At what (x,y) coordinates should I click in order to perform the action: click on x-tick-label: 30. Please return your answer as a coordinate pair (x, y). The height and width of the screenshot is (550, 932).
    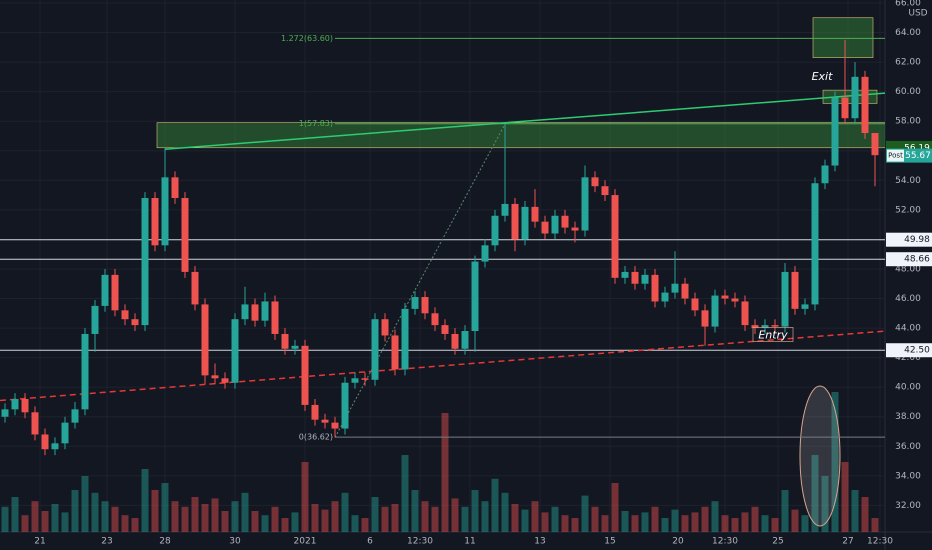
    Looking at the image, I should click on (235, 542).